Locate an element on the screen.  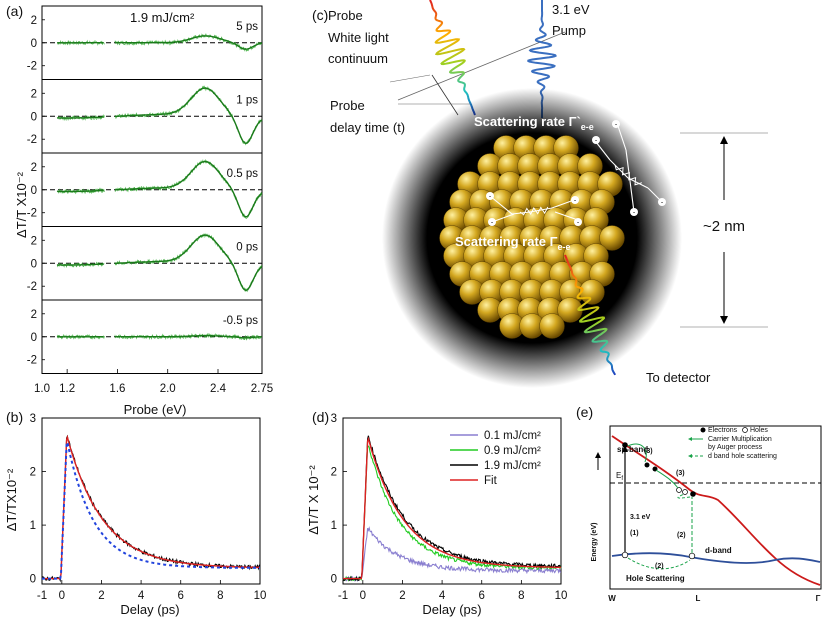
dPlot-xtick-label: 0 is located at coordinates (363, 596).